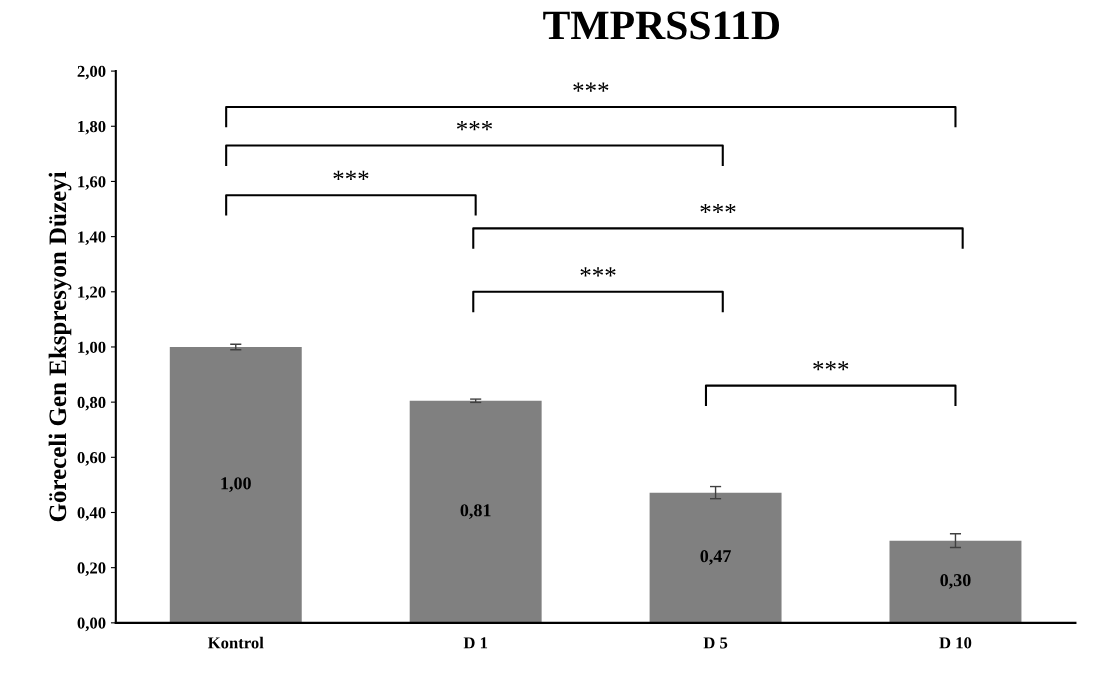 Image resolution: width=1103 pixels, height=677 pixels. I want to click on y-tick-label: 1,80, so click(92, 127).